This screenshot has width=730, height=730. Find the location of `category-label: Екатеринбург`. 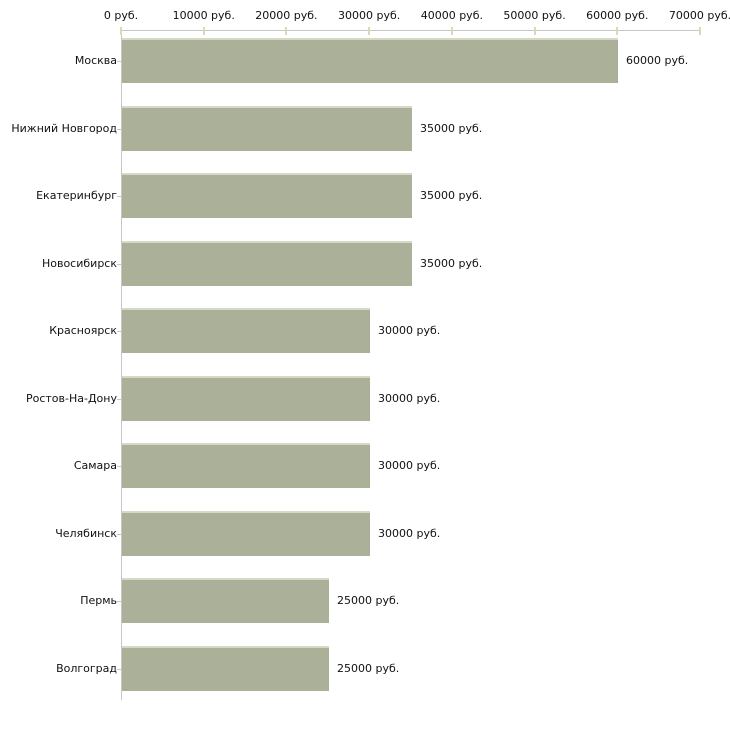

category-label: Екатеринбург is located at coordinates (76, 195).